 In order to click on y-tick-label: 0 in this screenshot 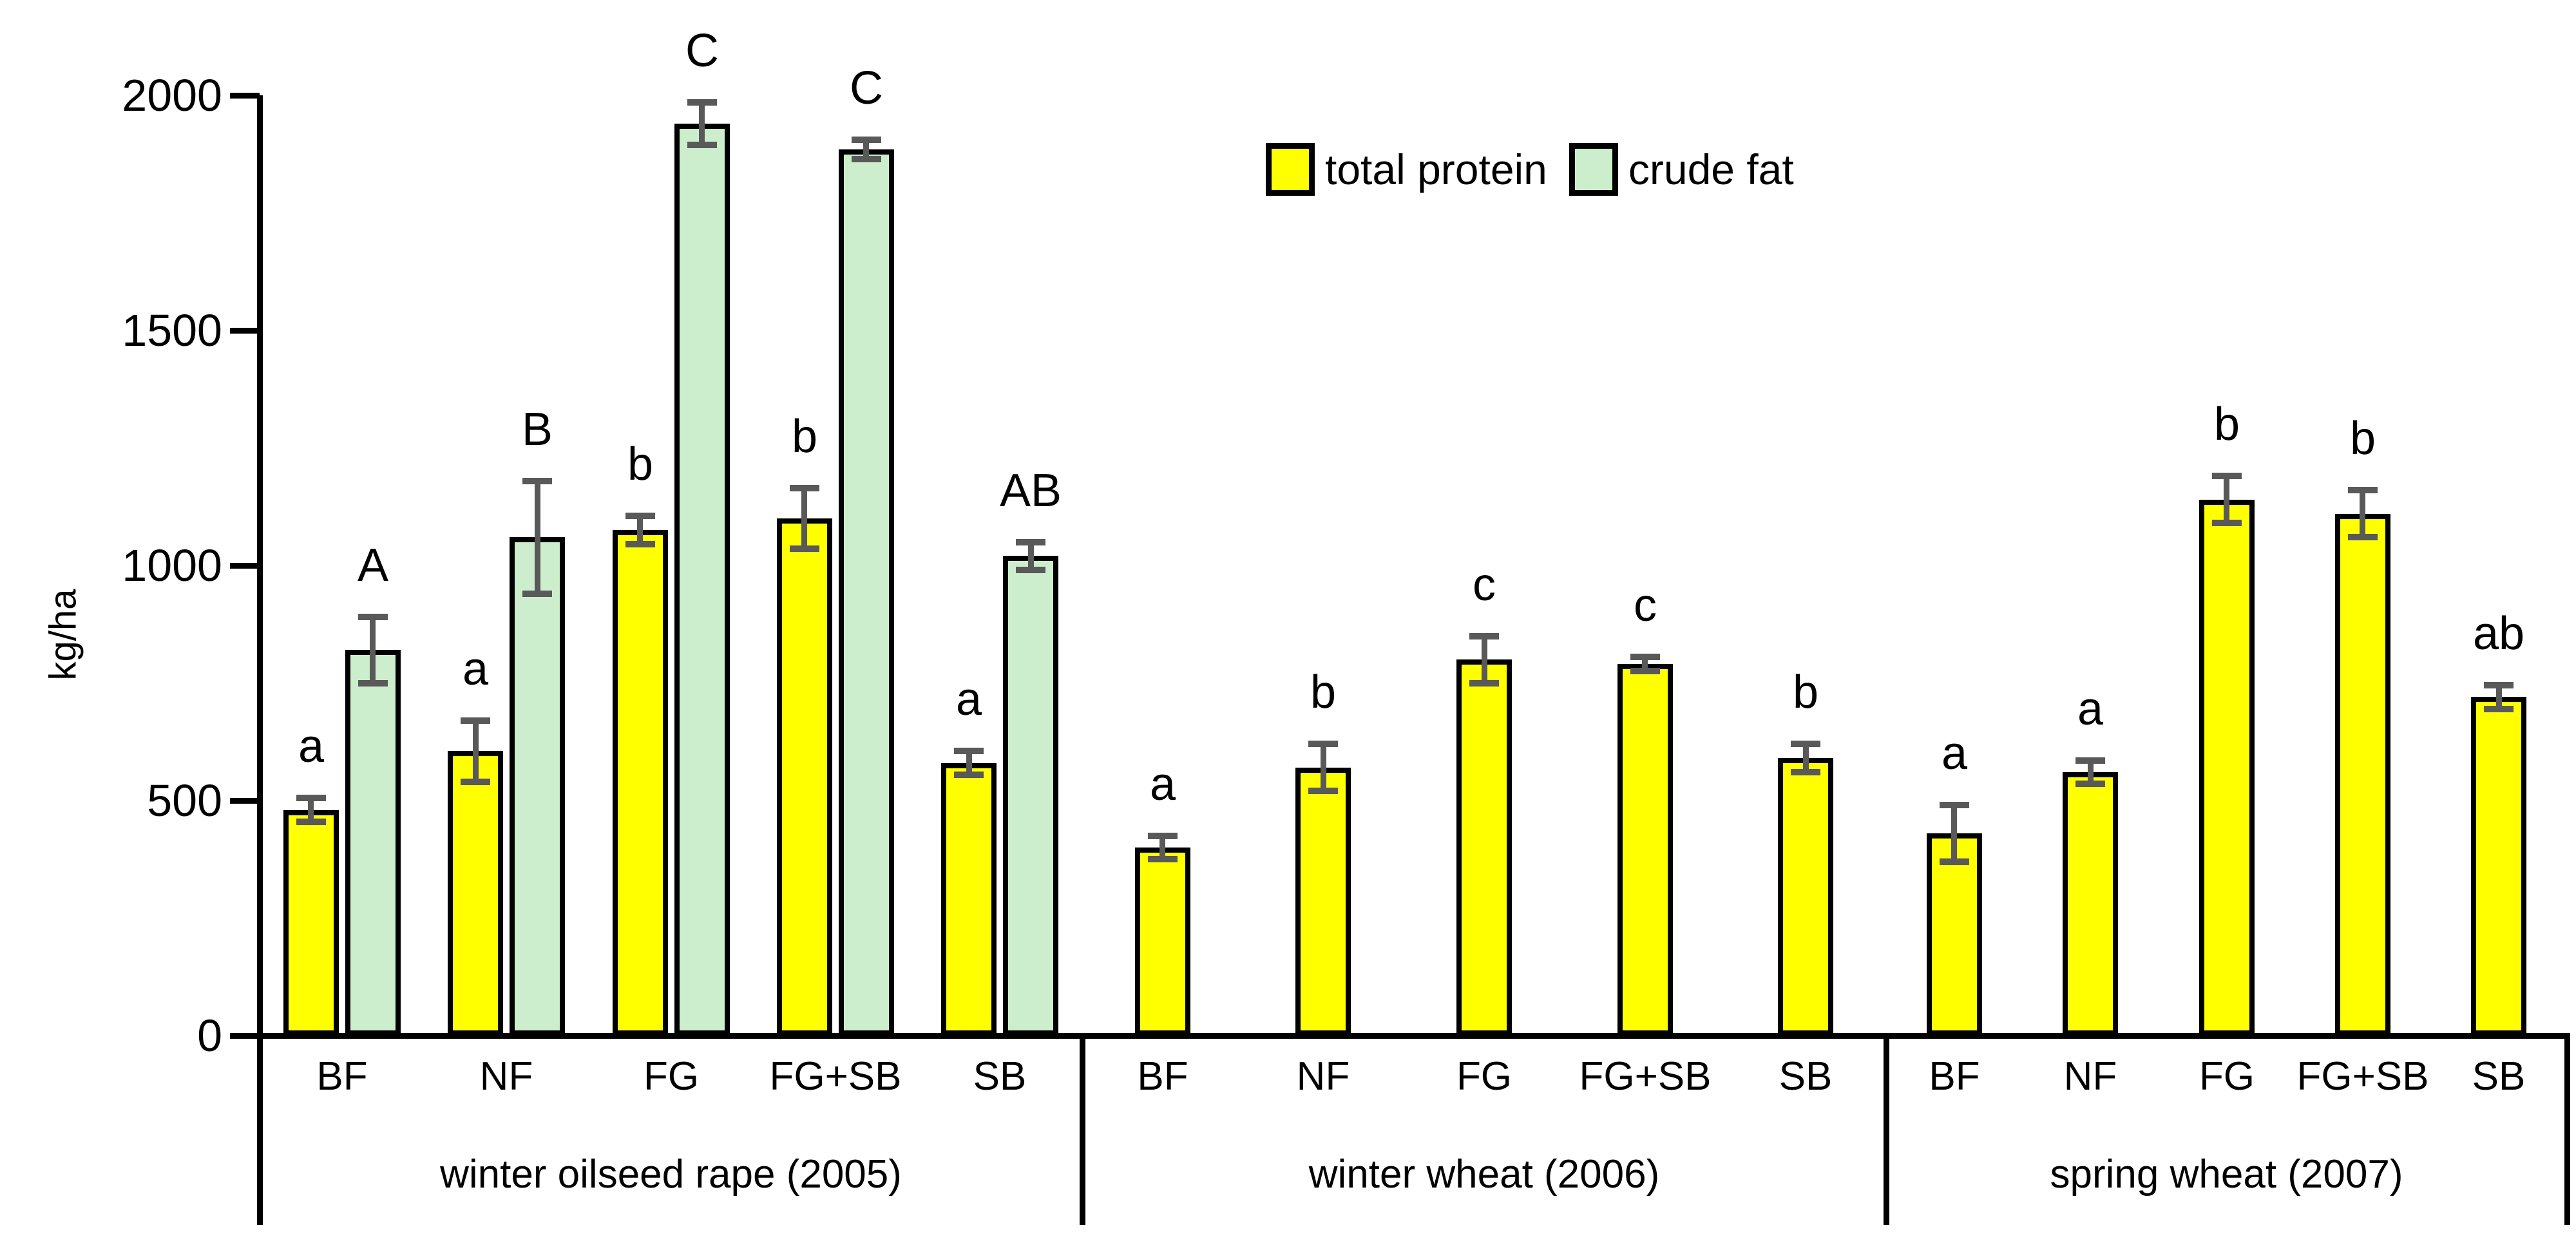, I will do `click(209, 1035)`.